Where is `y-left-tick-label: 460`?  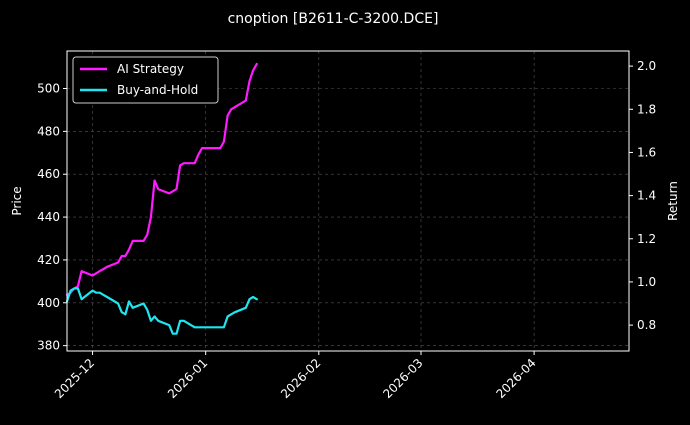 y-left-tick-label: 460 is located at coordinates (48, 174).